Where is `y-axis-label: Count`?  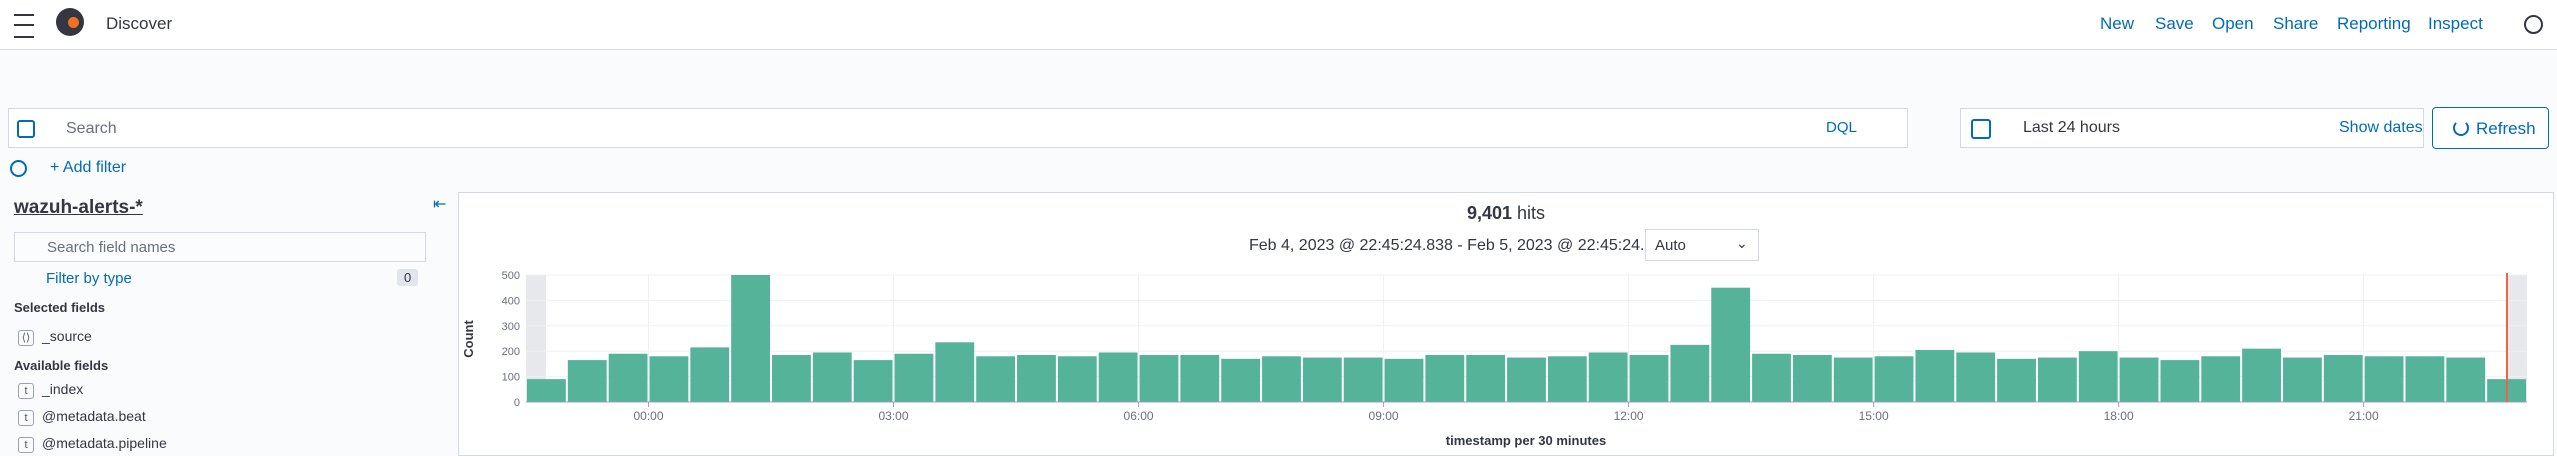 y-axis-label: Count is located at coordinates (468, 339).